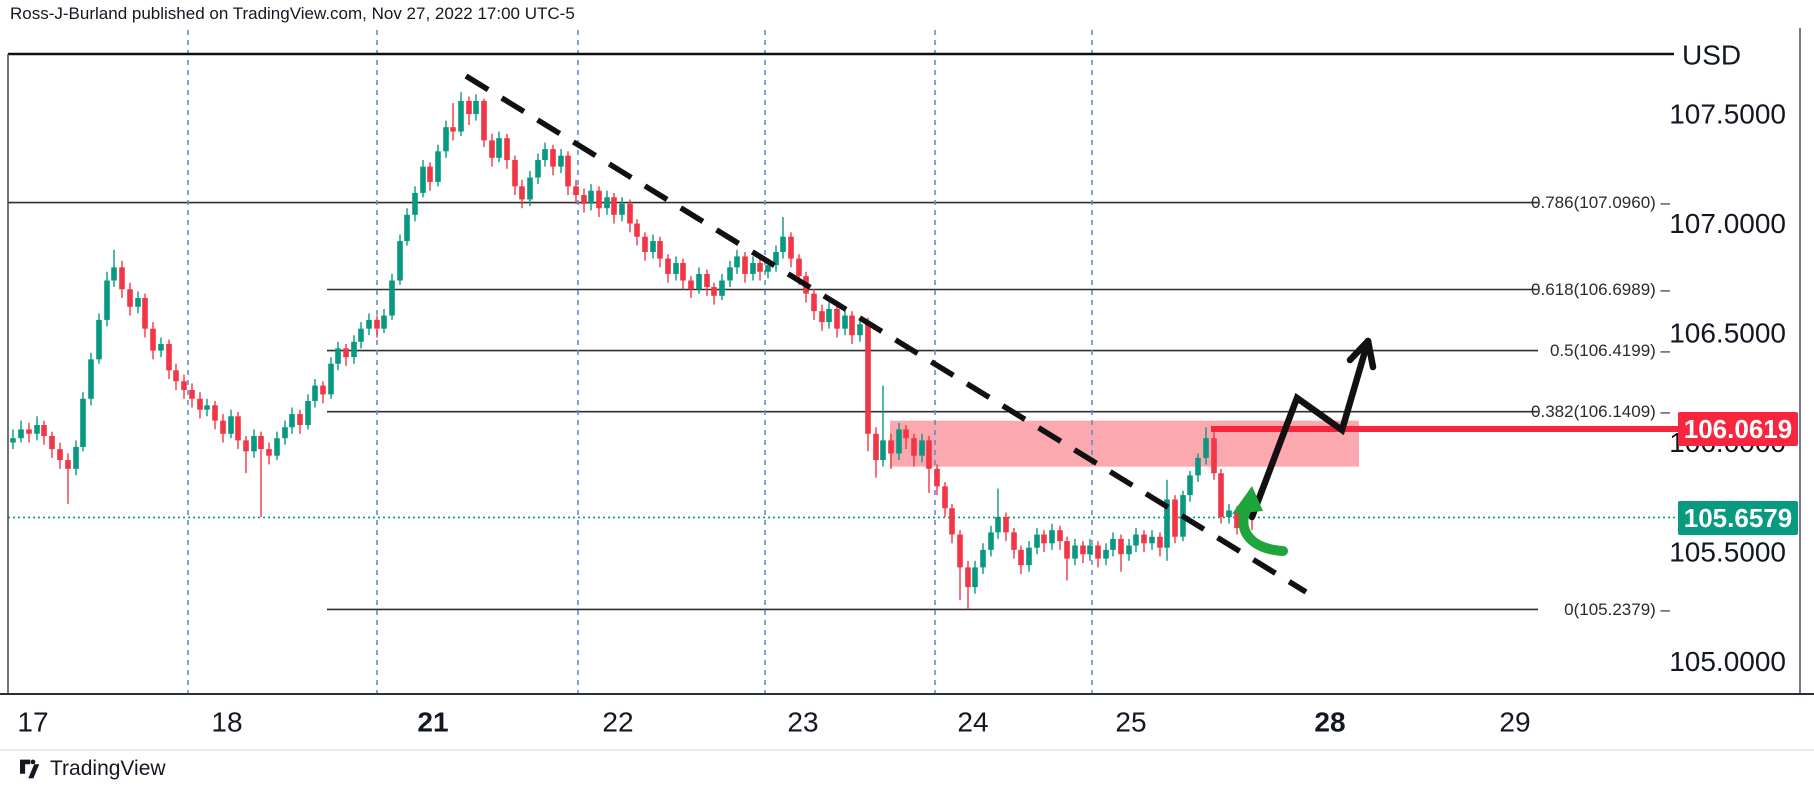  What do you see at coordinates (1727, 114) in the screenshot?
I see `price-axis-label: 107.5000` at bounding box center [1727, 114].